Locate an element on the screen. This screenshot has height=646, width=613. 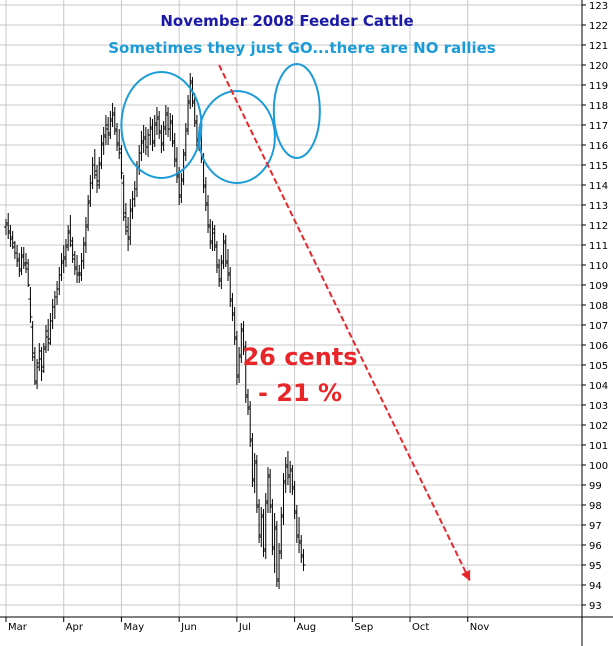
y-tick-label: 101 is located at coordinates (598, 446).